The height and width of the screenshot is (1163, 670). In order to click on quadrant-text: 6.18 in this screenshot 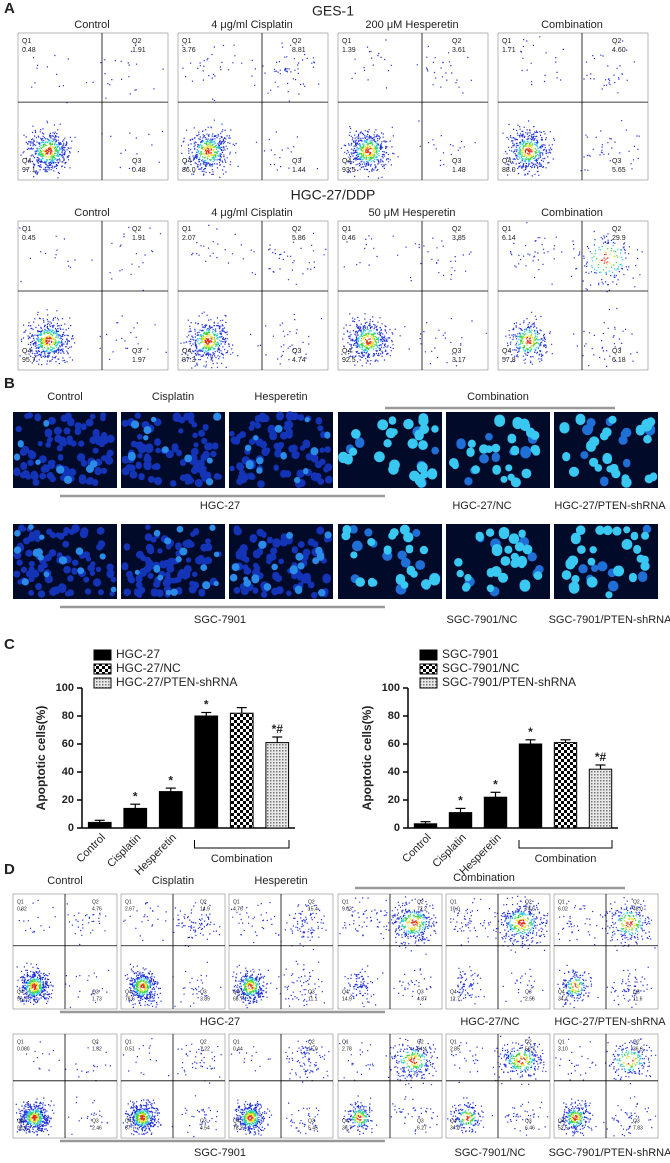, I will do `click(619, 360)`.